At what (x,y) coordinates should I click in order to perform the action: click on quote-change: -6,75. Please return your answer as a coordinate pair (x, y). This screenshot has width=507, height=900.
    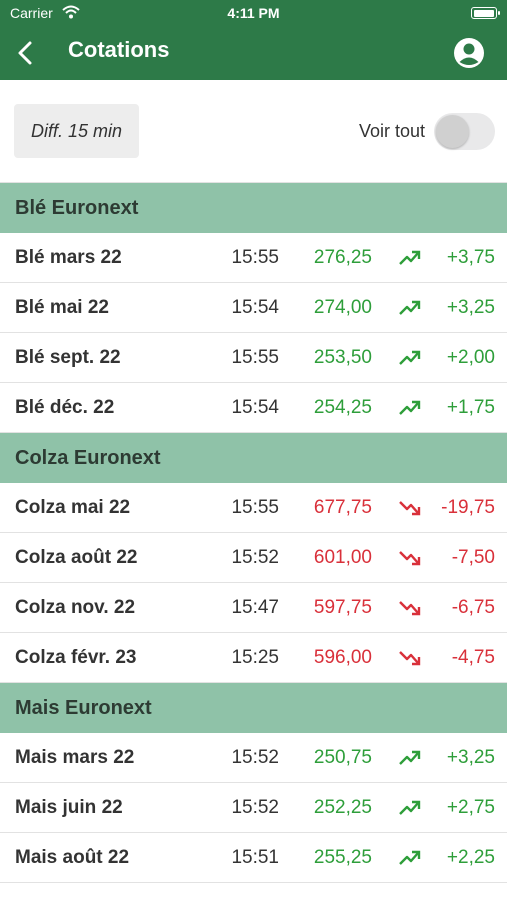
    Looking at the image, I should click on (473, 607).